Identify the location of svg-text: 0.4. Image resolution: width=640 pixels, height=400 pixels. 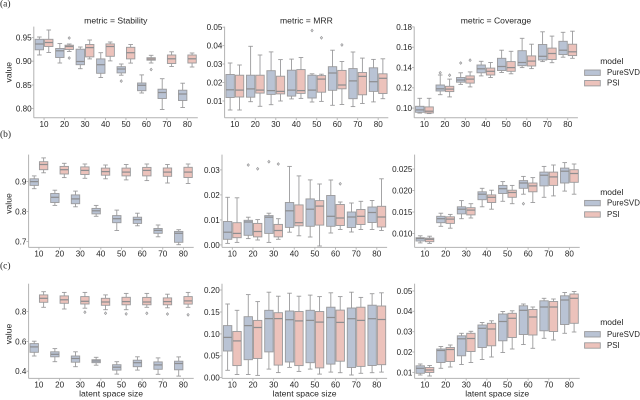
(21, 371).